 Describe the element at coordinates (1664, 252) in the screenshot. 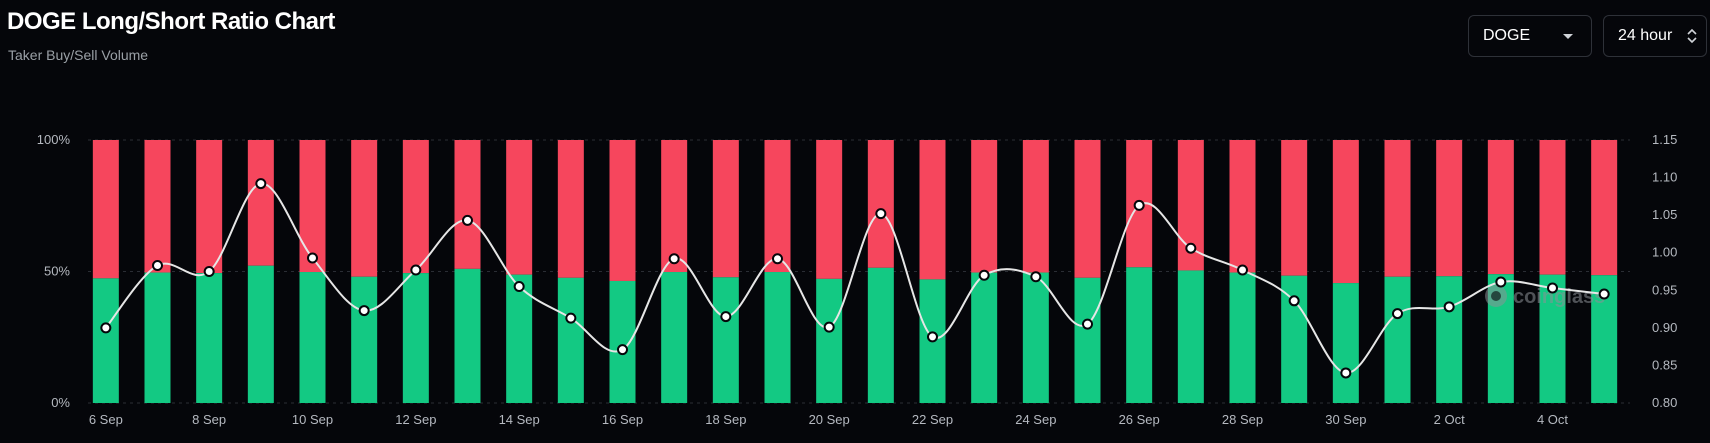

I see `y-right-tick-label: 1.00` at that location.